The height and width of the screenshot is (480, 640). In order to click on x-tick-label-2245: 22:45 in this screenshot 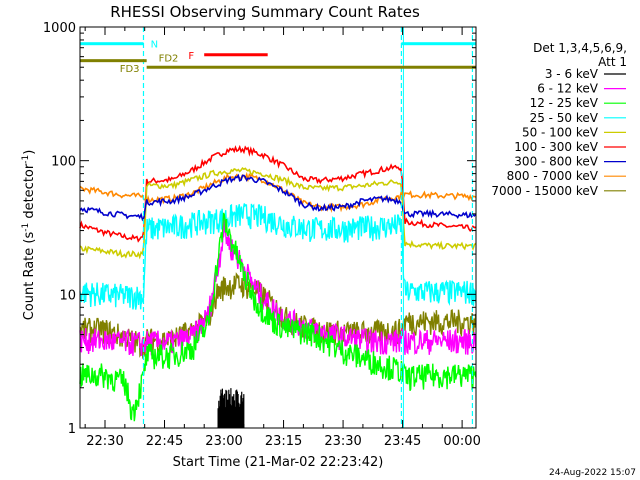, I will do `click(164, 441)`.